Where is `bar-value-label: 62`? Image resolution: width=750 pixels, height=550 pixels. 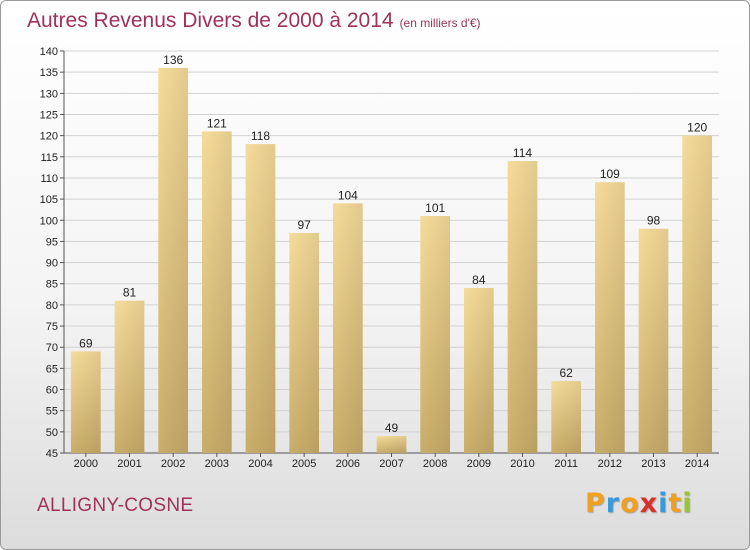
bar-value-label: 62 is located at coordinates (566, 373).